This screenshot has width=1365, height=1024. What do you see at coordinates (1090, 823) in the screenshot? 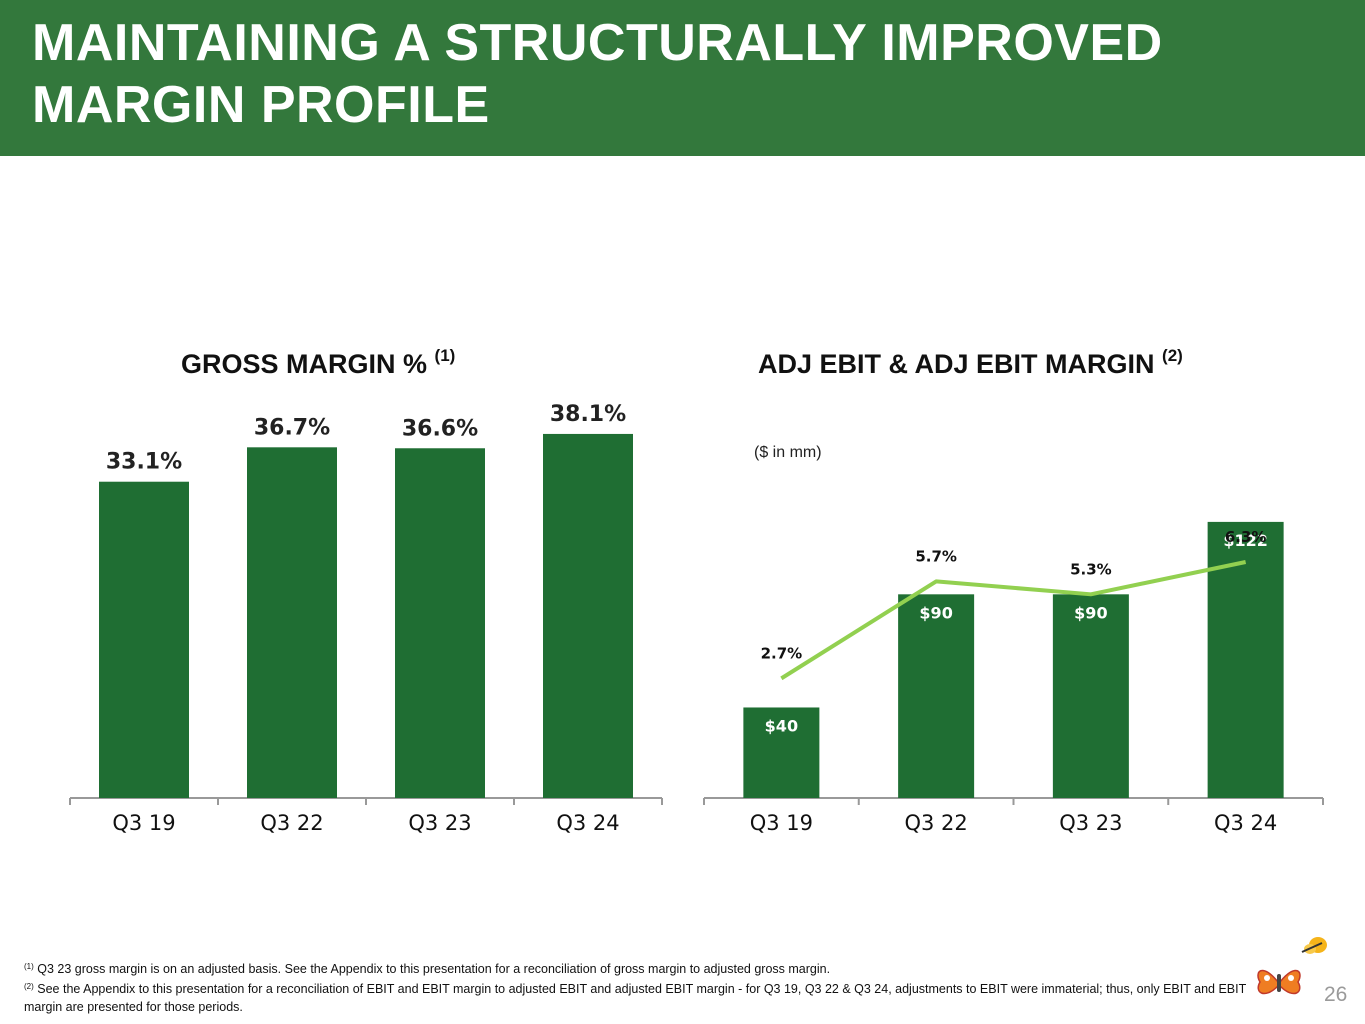
I see `ebit-category-label: Q3 23` at bounding box center [1090, 823].